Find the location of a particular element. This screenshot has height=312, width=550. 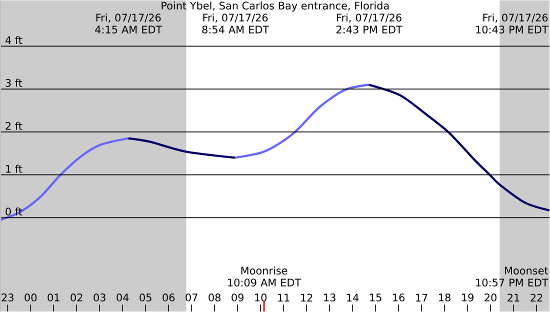

x-tick-label: 04 is located at coordinates (122, 298).